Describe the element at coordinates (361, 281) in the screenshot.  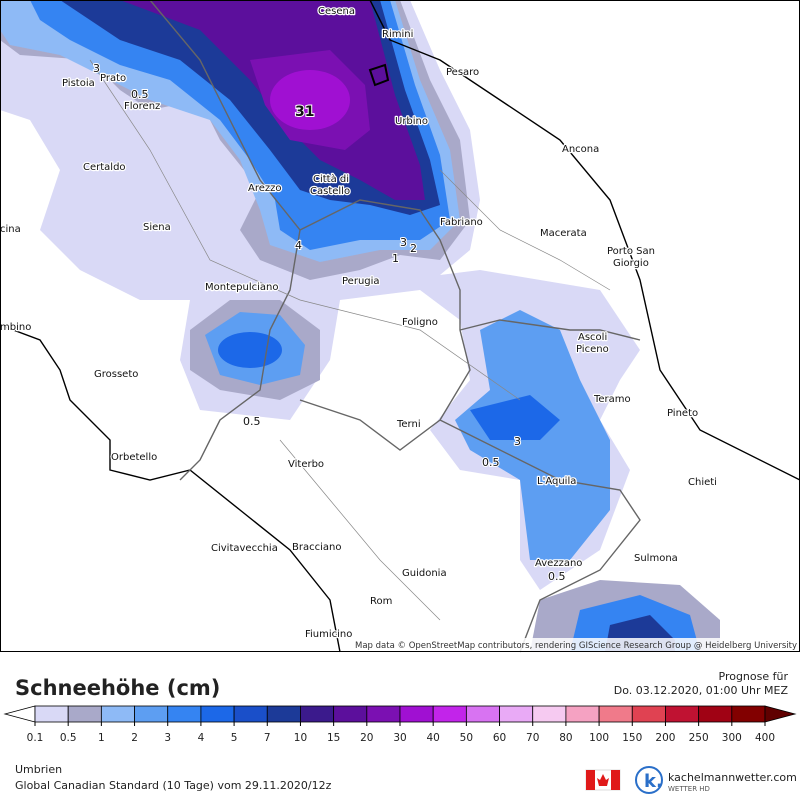
I see `city-label: Perugia` at that location.